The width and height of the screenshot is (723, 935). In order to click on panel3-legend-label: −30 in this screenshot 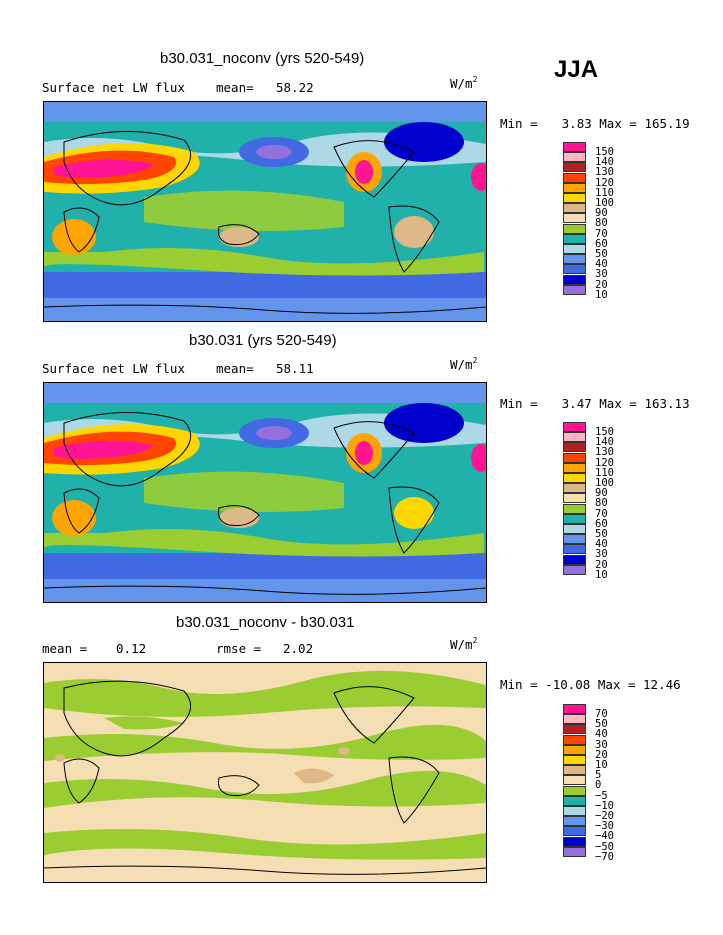, I will do `click(604, 826)`.